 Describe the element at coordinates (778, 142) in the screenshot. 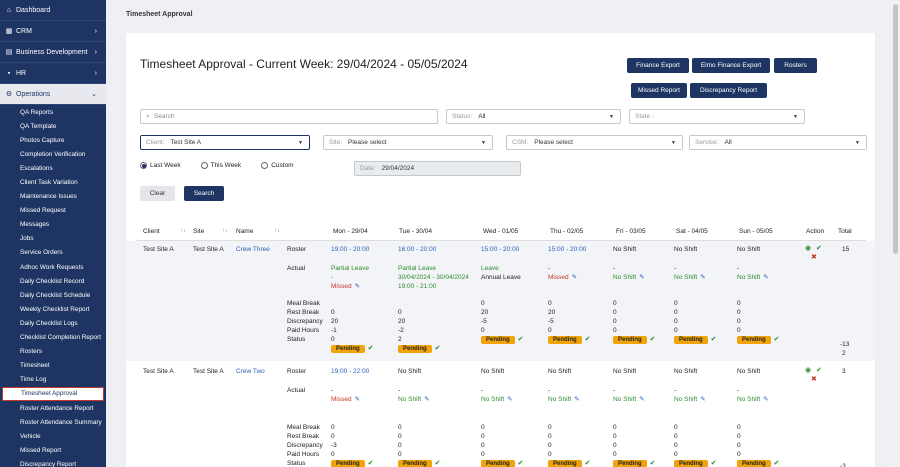

I see `service-select: Service: All ▼` at that location.